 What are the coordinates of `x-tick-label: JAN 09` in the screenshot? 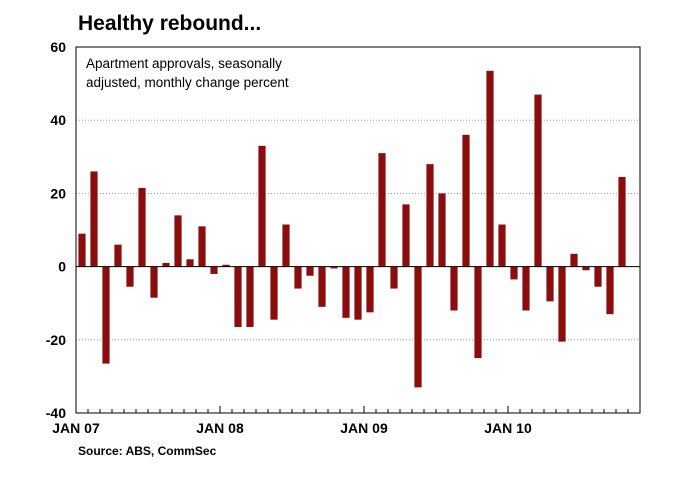 It's located at (364, 428).